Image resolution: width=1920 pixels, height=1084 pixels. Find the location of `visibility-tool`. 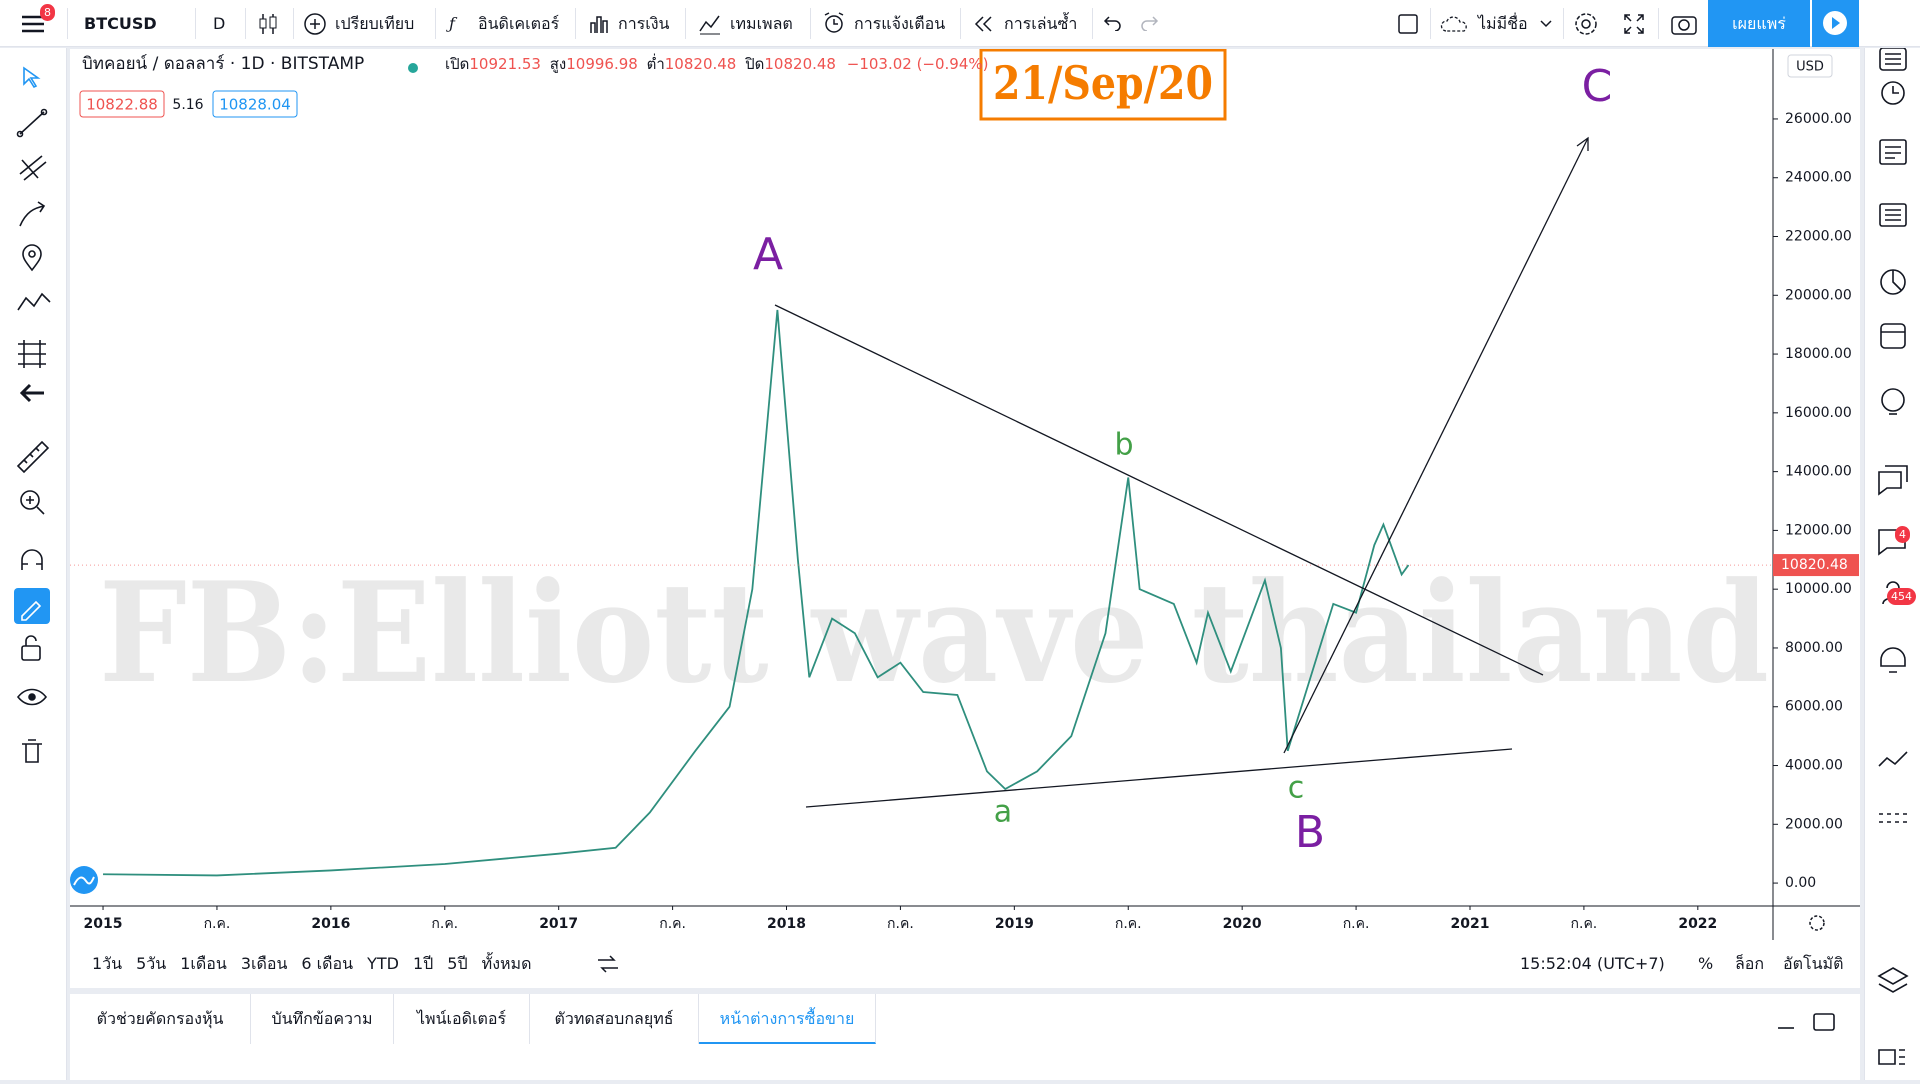

visibility-tool is located at coordinates (32, 697).